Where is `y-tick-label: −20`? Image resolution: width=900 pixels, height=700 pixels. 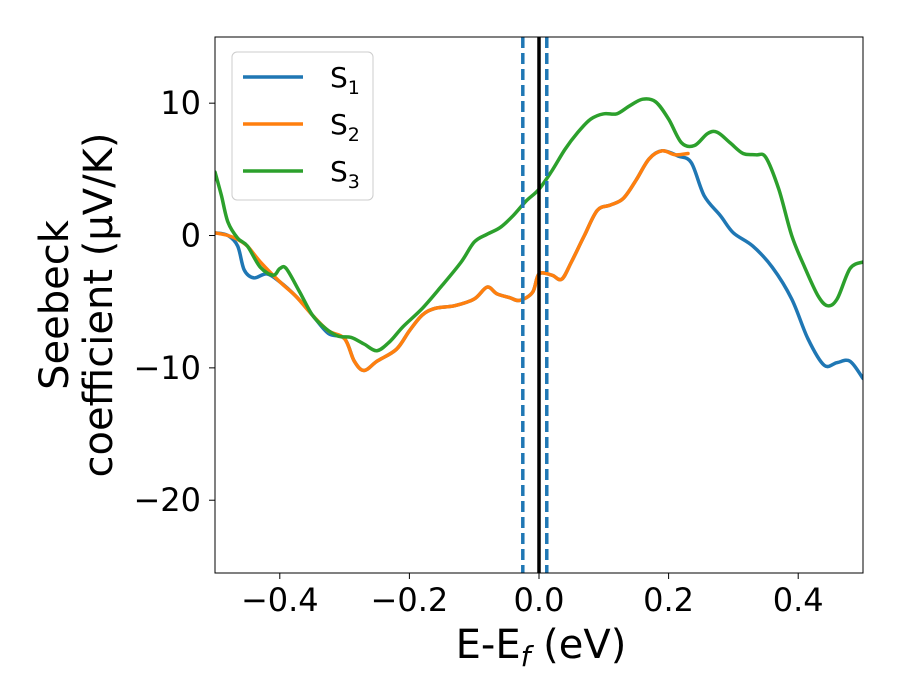
y-tick-label: −20 is located at coordinates (167, 500).